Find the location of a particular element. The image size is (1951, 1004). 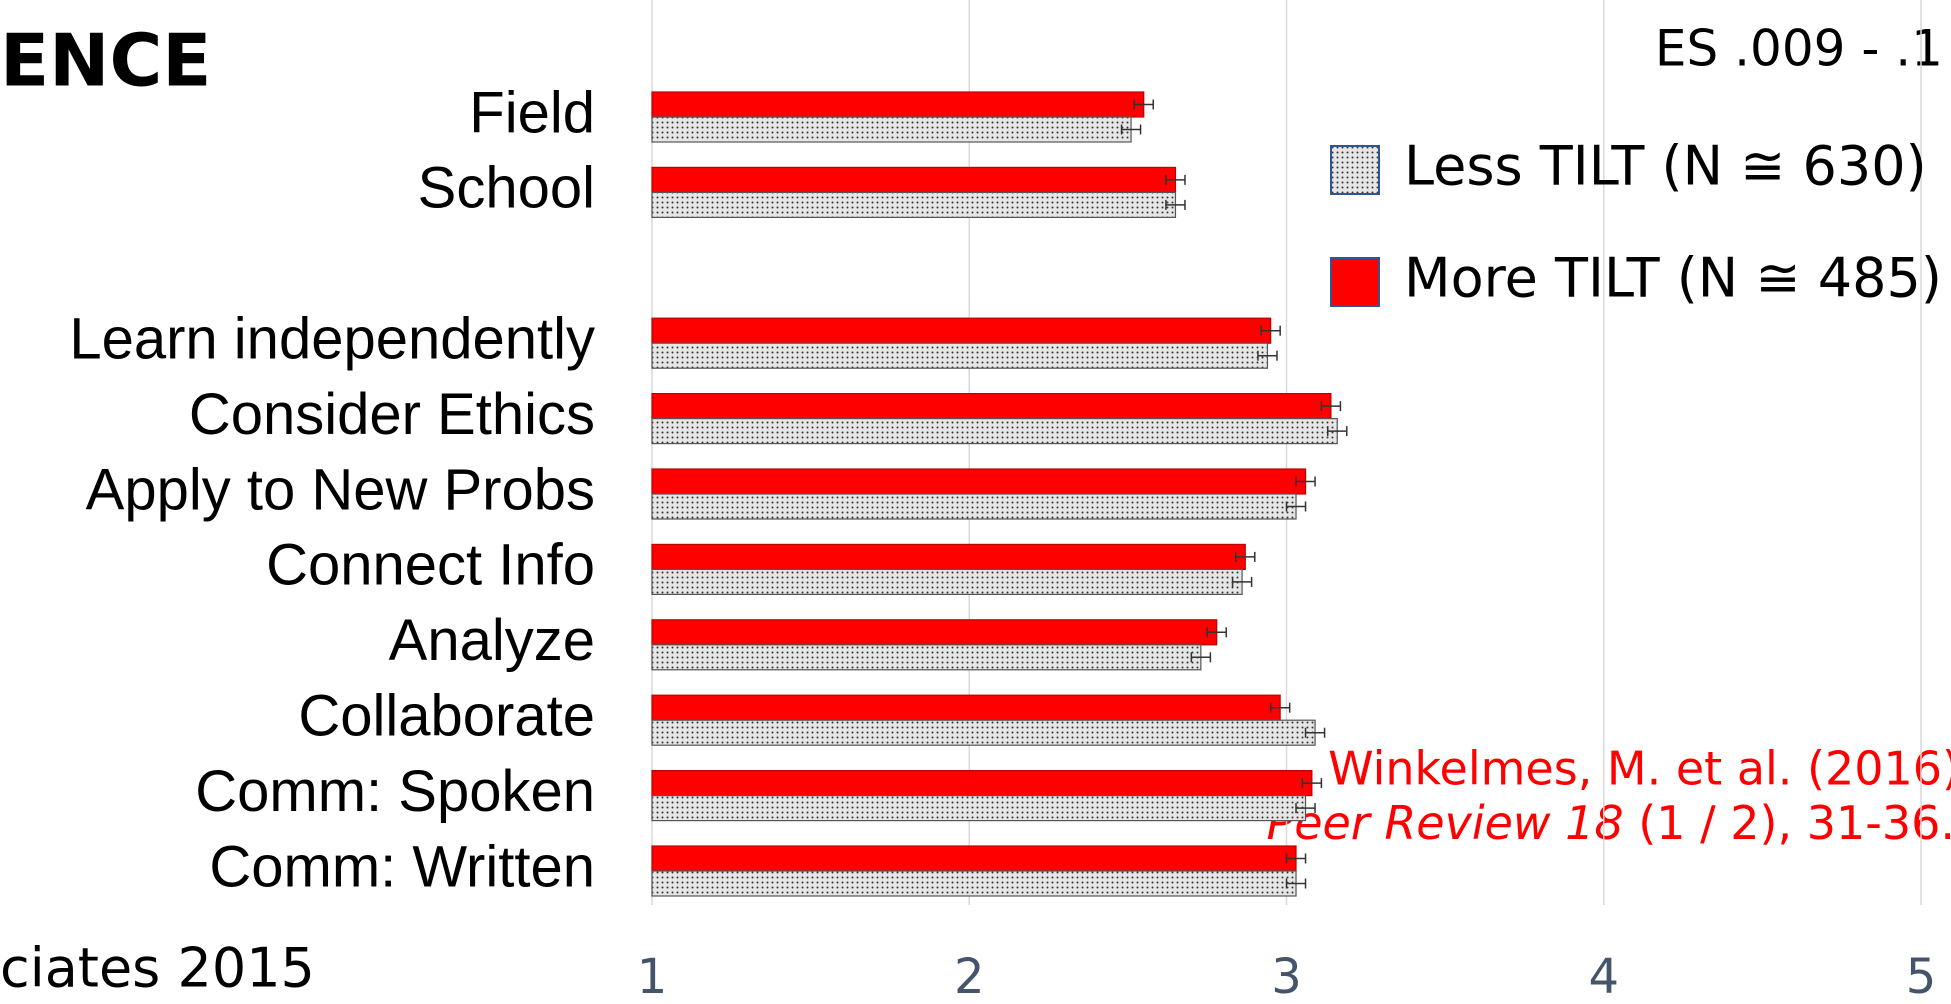

category-label: Field is located at coordinates (532, 112).